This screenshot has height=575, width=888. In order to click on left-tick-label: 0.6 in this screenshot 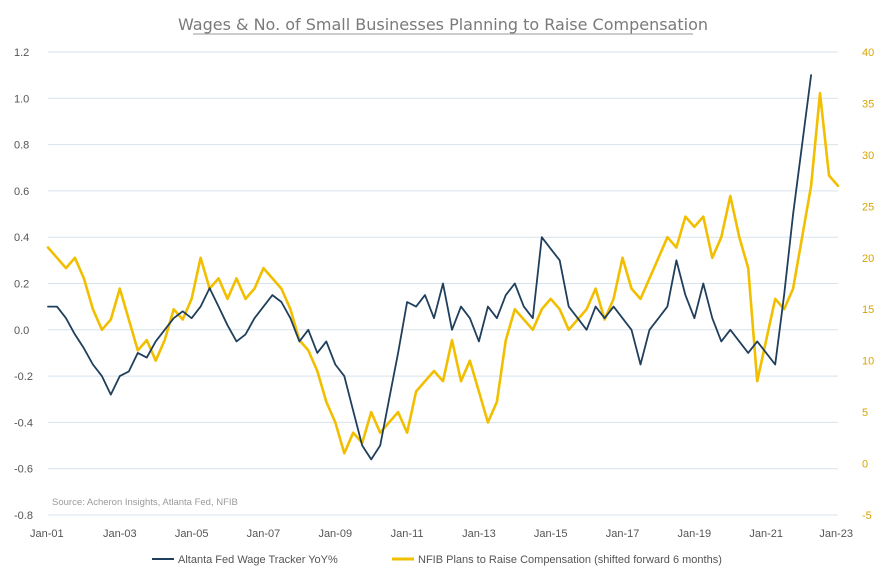, I will do `click(21, 192)`.